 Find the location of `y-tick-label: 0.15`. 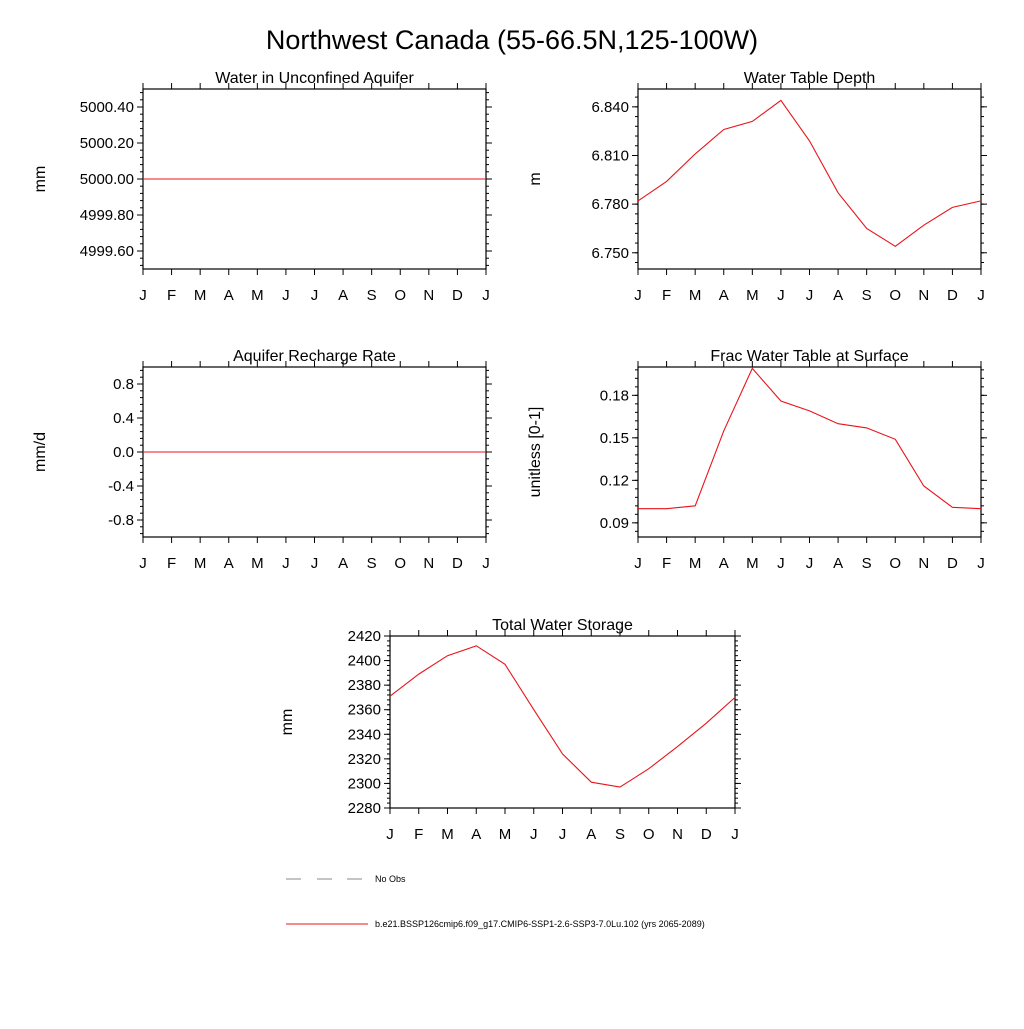

y-tick-label: 0.15 is located at coordinates (614, 438).